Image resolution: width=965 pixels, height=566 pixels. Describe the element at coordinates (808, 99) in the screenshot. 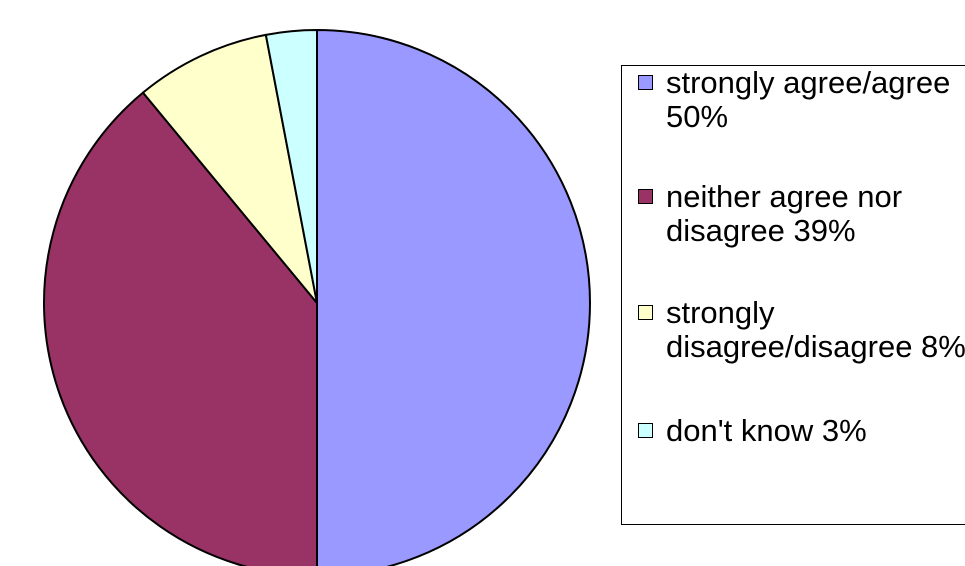

I see `legend-label-strongly-agree: strongly agree/agree 50%` at that location.